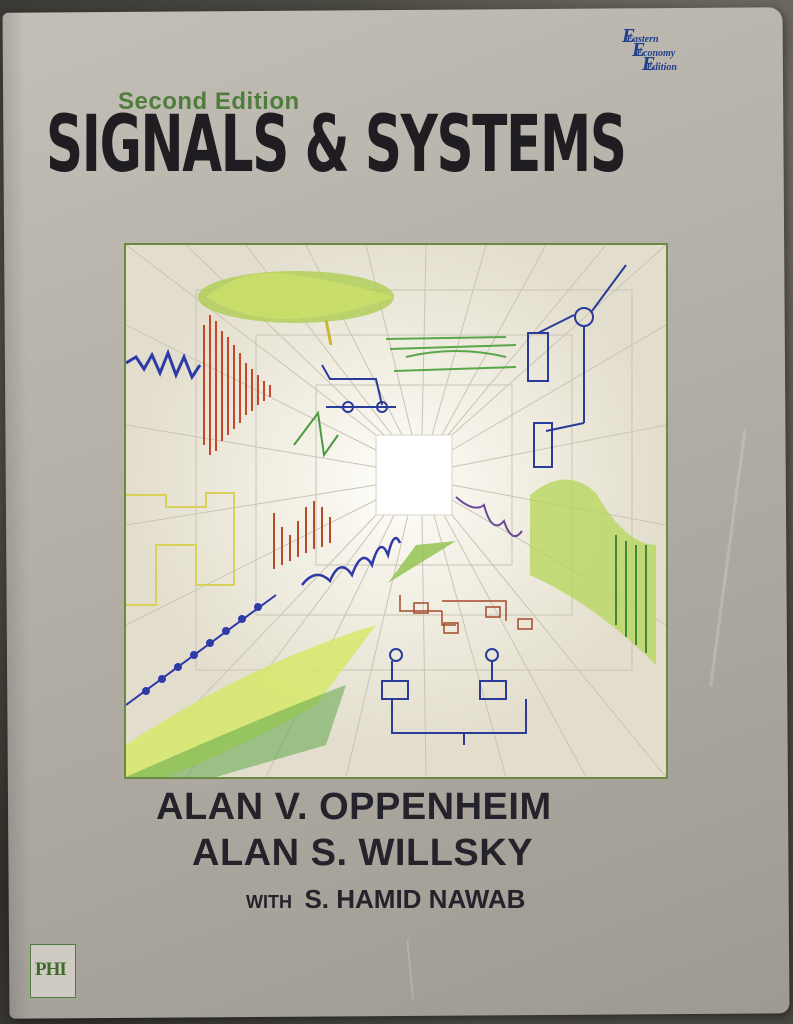 Image resolution: width=793 pixels, height=1024 pixels. I want to click on yellow-sweep-shape, so click(251, 701).